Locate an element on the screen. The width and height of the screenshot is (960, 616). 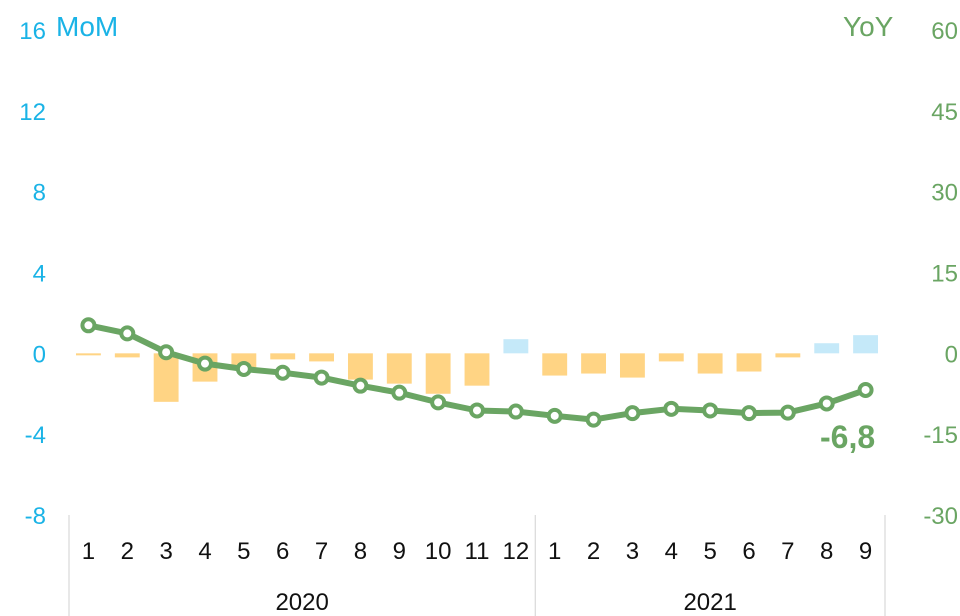
right-tick-label: 60 is located at coordinates (944, 31).